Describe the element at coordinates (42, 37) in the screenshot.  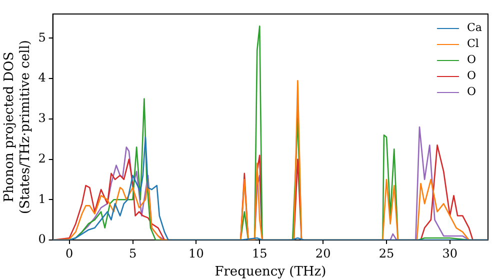
I see `y-tick-label: 5` at that location.